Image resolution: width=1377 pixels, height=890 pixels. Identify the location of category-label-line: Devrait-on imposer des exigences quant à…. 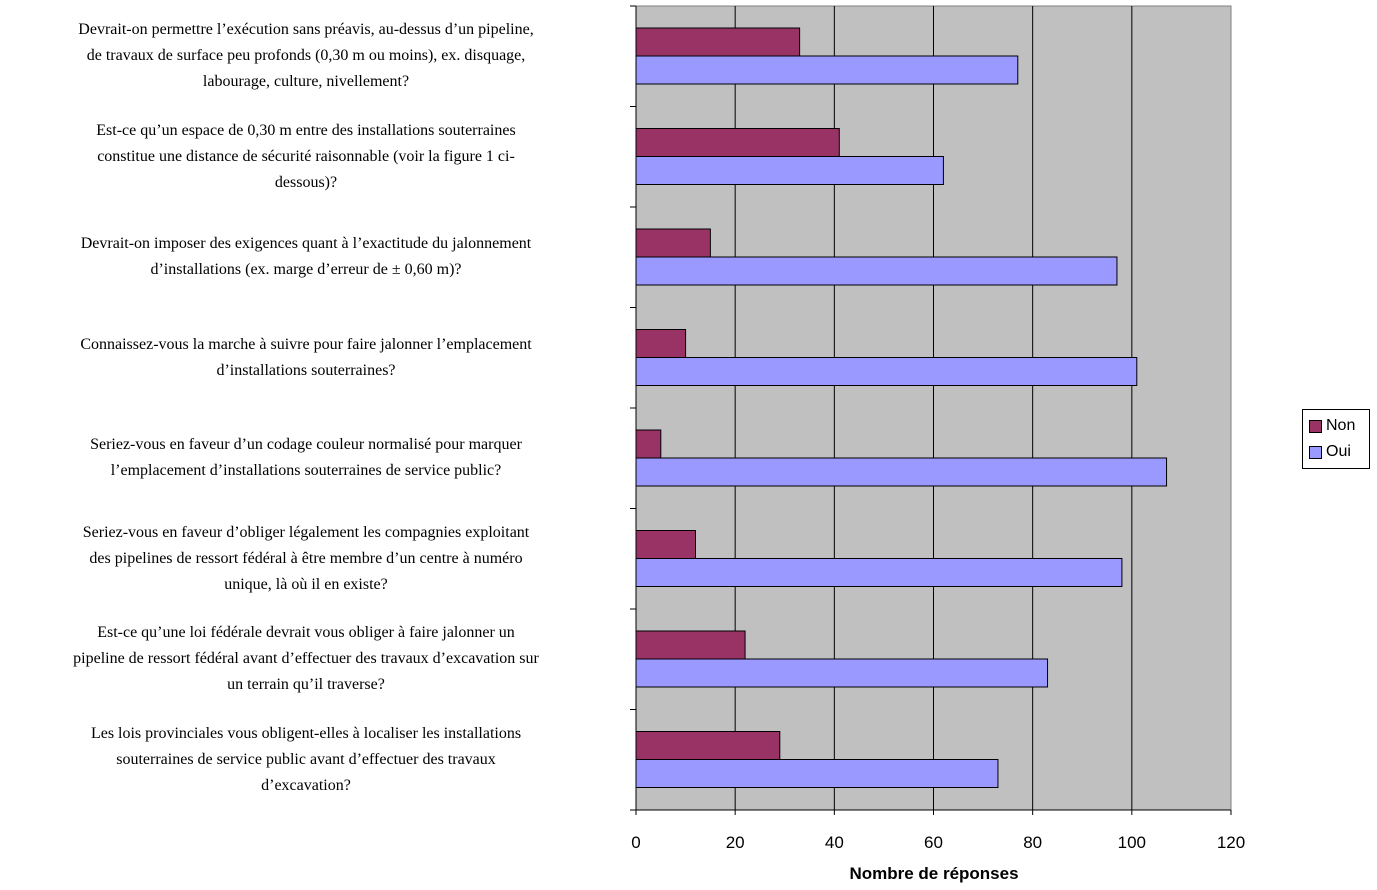
(306, 243).